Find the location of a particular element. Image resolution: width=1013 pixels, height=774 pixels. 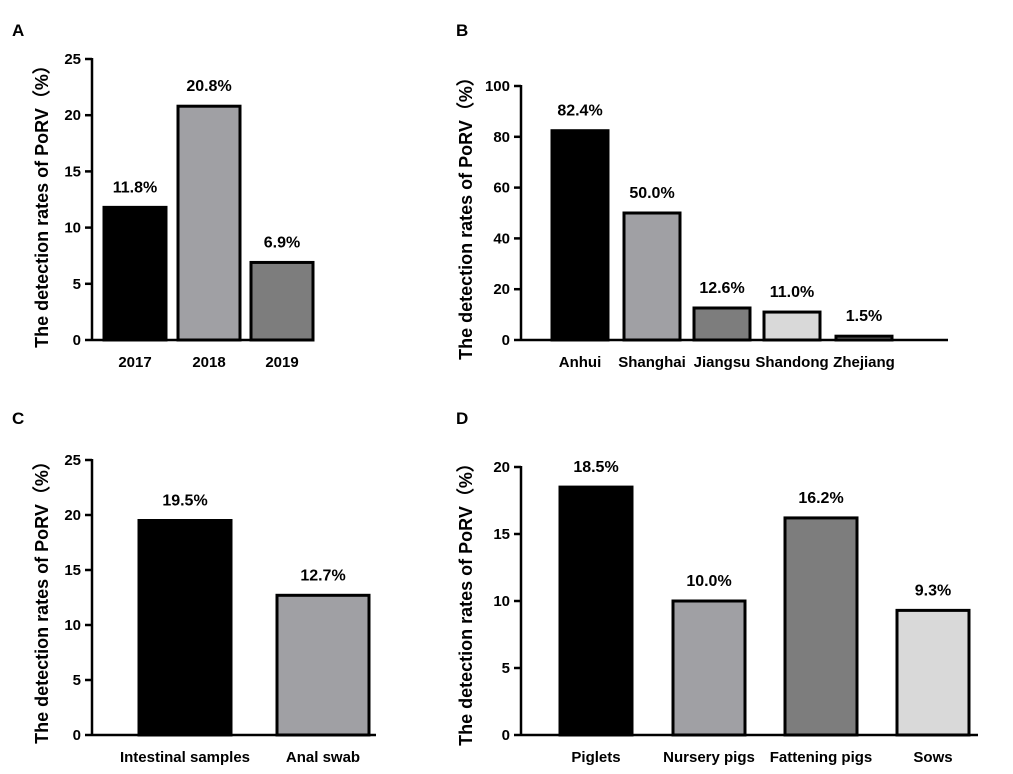

panel-letter-b: B is located at coordinates (462, 30).